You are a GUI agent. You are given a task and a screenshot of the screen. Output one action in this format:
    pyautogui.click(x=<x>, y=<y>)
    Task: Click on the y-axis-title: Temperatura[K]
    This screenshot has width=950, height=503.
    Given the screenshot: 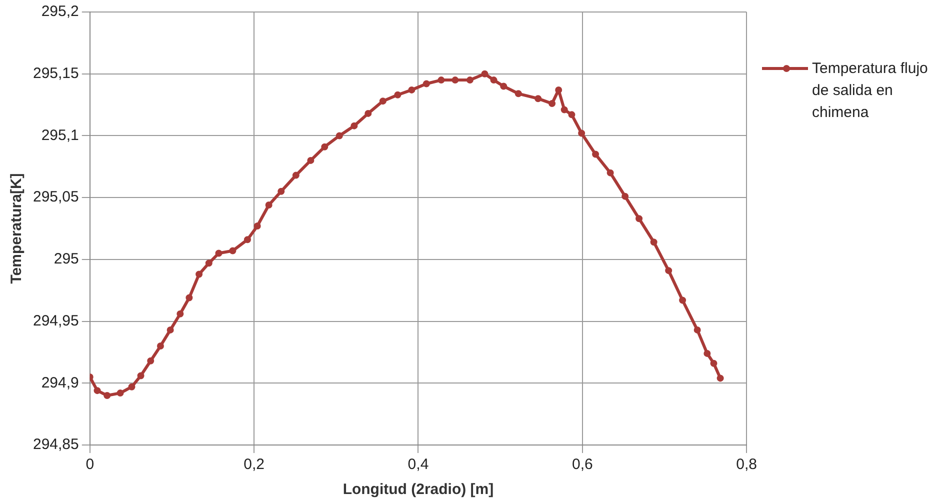 What is the action you would take?
    pyautogui.click(x=17, y=228)
    